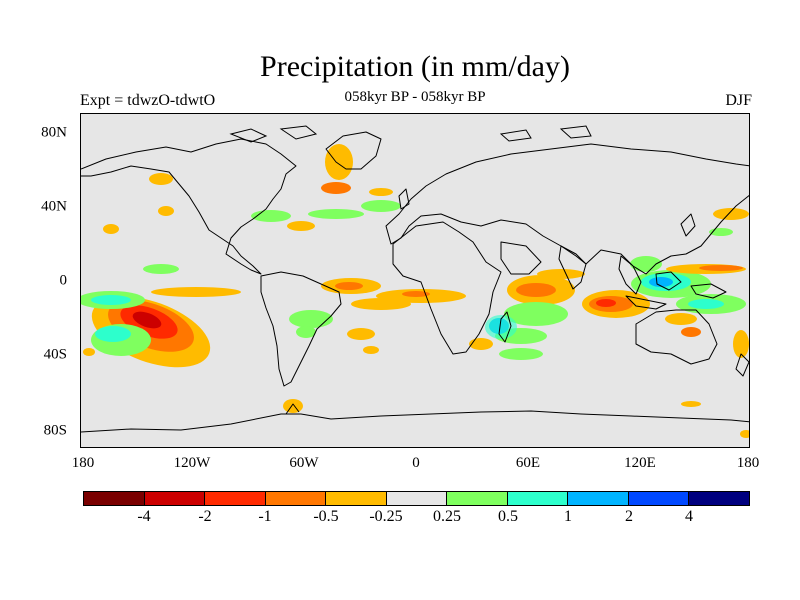 The width and height of the screenshot is (800, 600). What do you see at coordinates (640, 463) in the screenshot?
I see `lon-label-120e: 120E` at bounding box center [640, 463].